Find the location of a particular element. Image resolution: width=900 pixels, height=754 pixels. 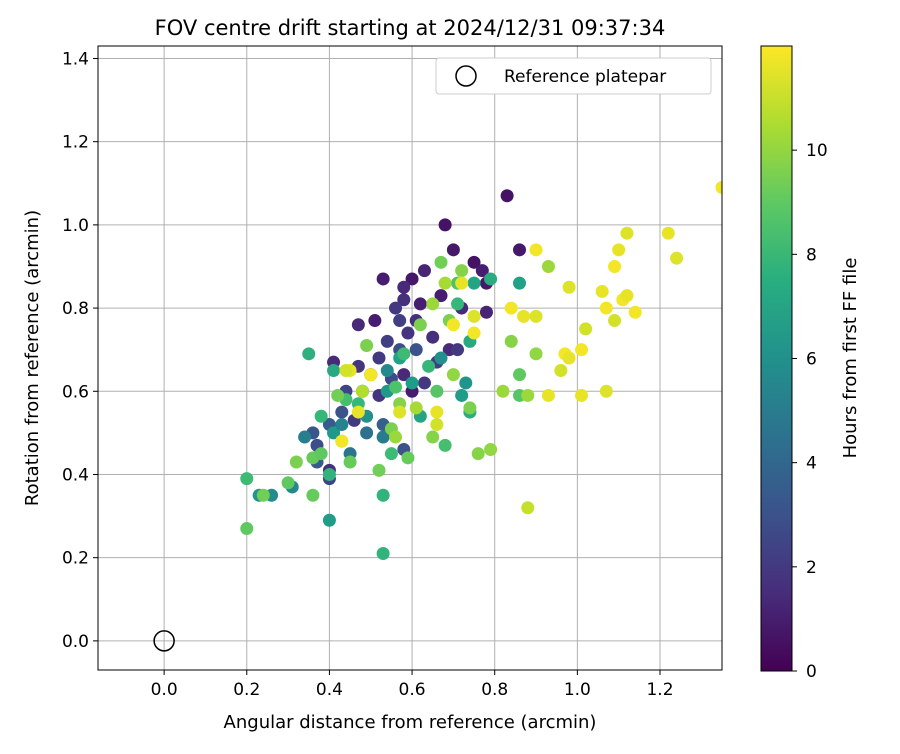

colorbar-tick-label: 4 is located at coordinates (811, 464).